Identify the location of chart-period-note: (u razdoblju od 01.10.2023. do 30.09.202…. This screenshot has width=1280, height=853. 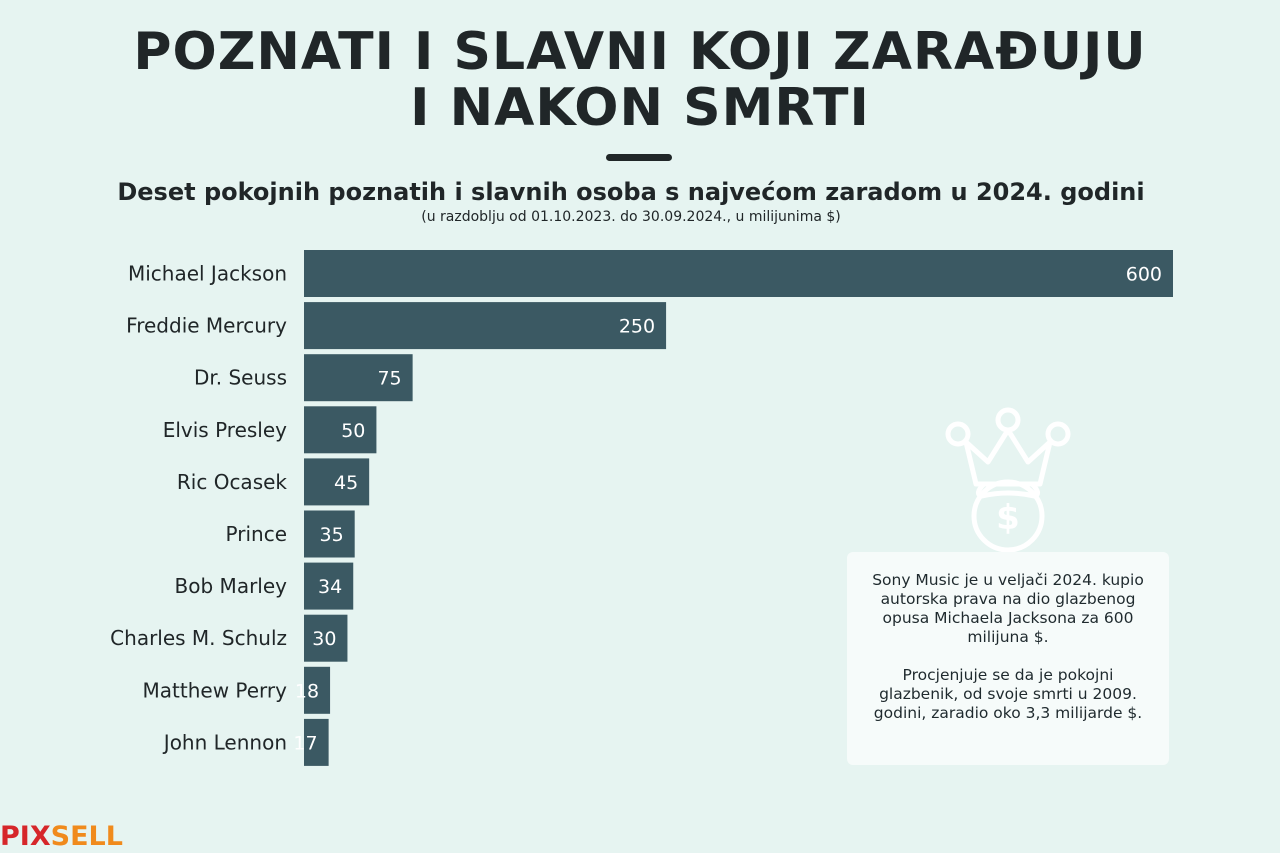
(631, 217).